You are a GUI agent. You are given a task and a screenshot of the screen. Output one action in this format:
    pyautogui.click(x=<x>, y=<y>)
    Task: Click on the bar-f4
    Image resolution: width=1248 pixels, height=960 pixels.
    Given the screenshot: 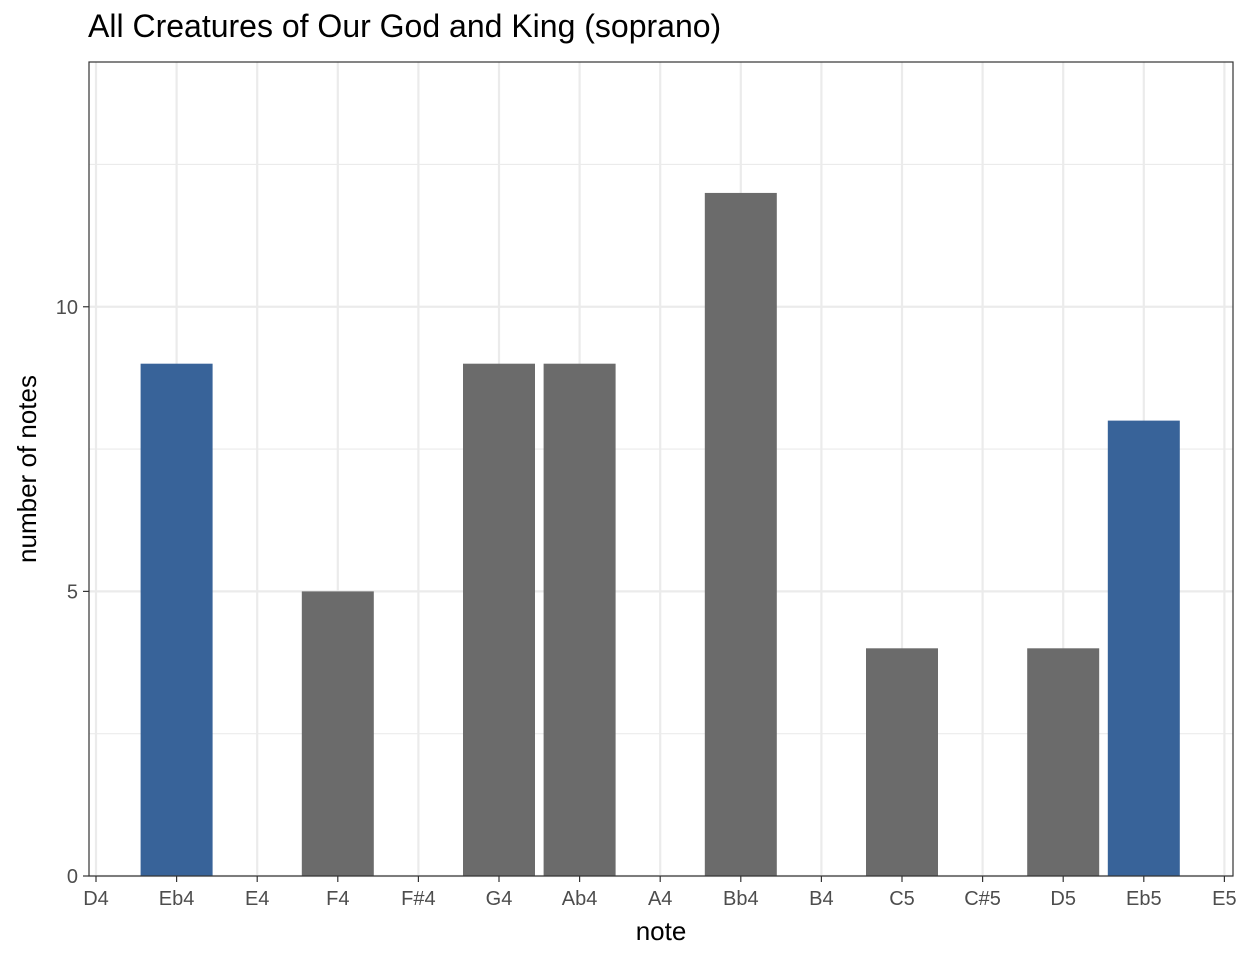 What is the action you would take?
    pyautogui.click(x=337, y=733)
    